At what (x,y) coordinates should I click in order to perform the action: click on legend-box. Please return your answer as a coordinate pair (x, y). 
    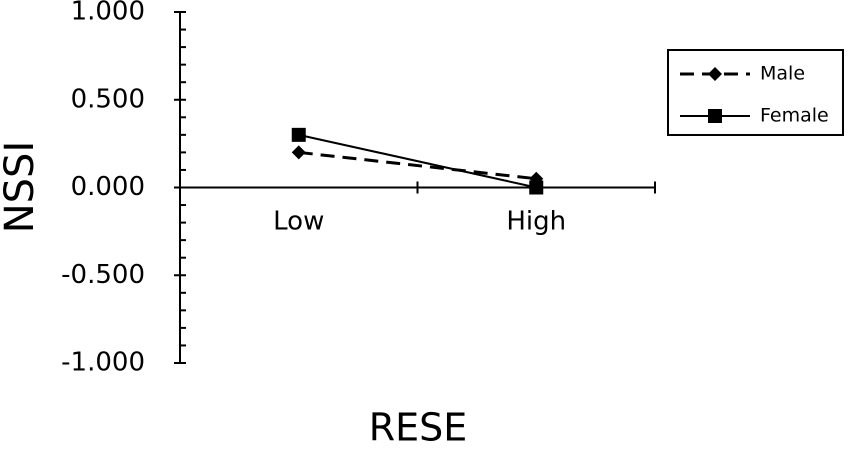
    Looking at the image, I should click on (755, 92).